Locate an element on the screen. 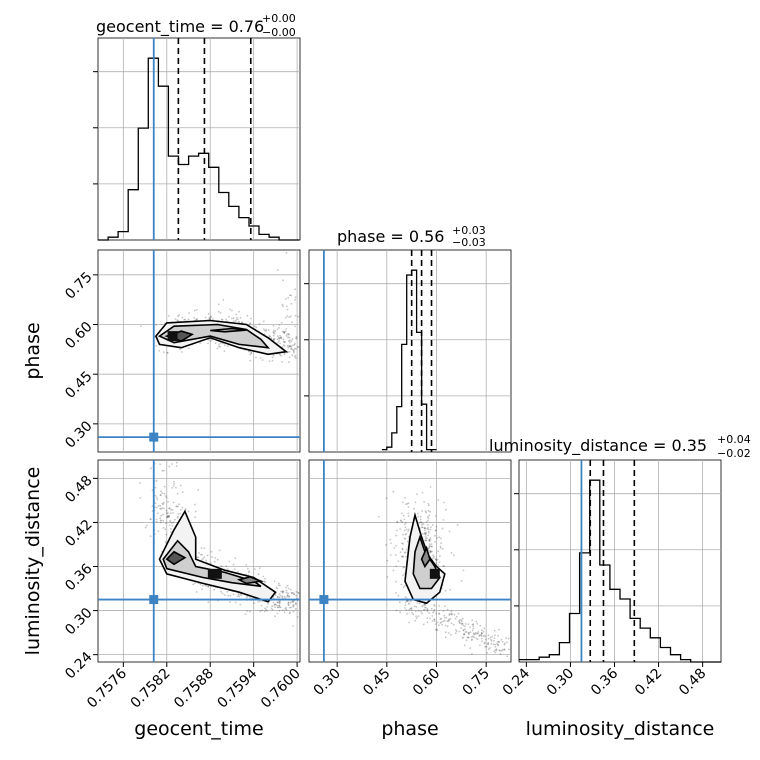  contour-inner is located at coordinates (176, 558).